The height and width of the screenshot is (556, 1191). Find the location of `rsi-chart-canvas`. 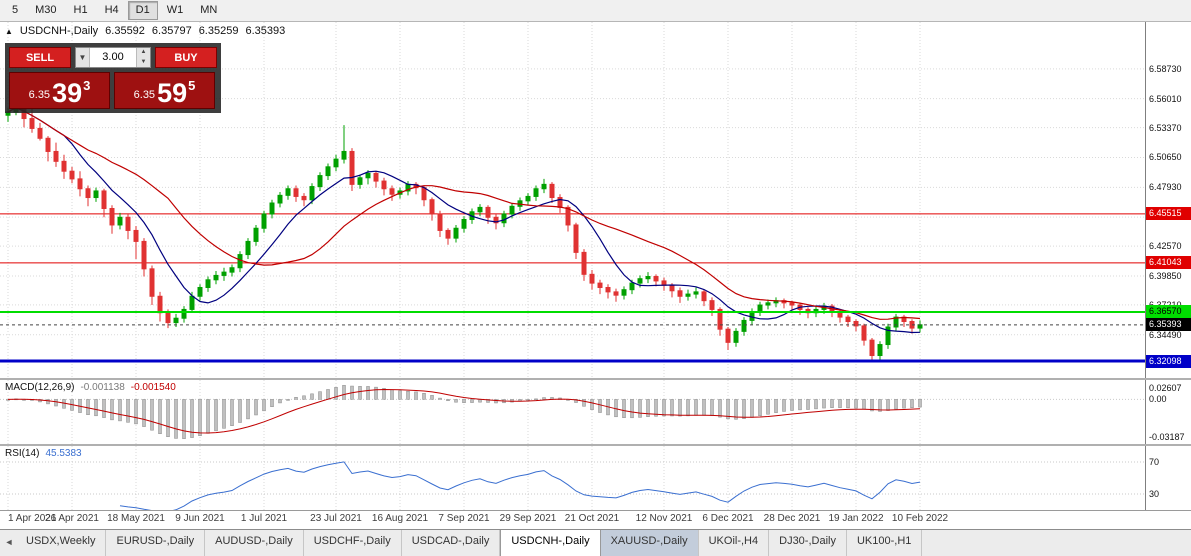

rsi-chart-canvas is located at coordinates (572, 478).